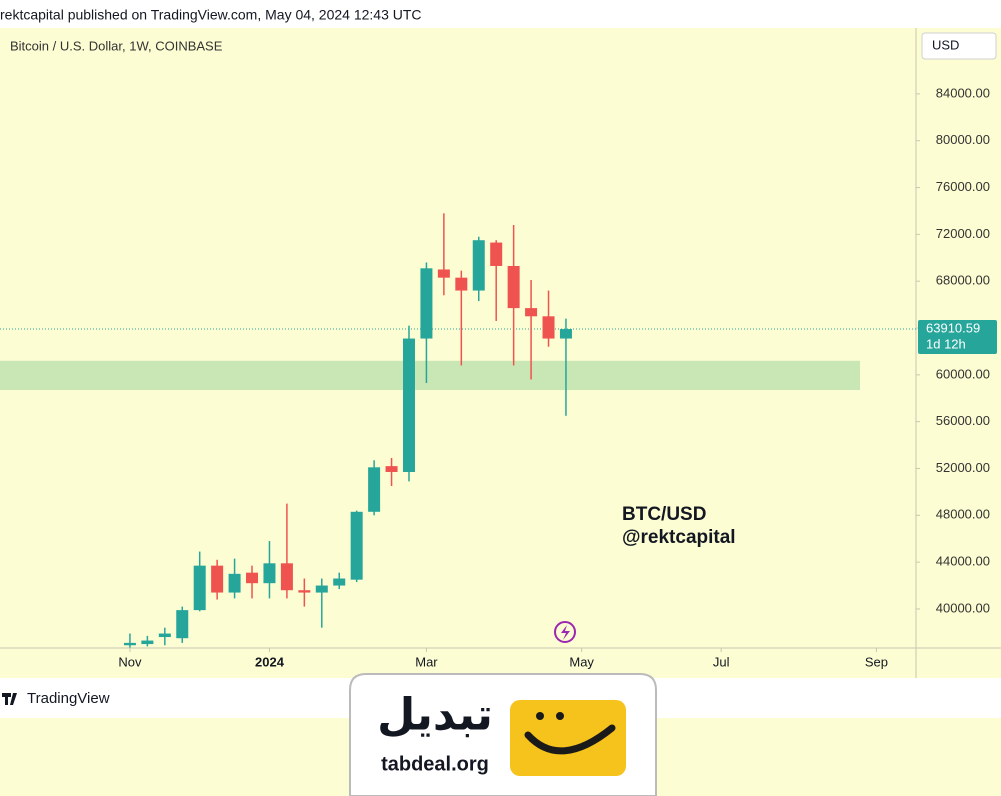  Describe the element at coordinates (116, 45) in the screenshot. I see `chart-title: Bitcoin / U.S. Dollar, 1W, COINBASE` at that location.